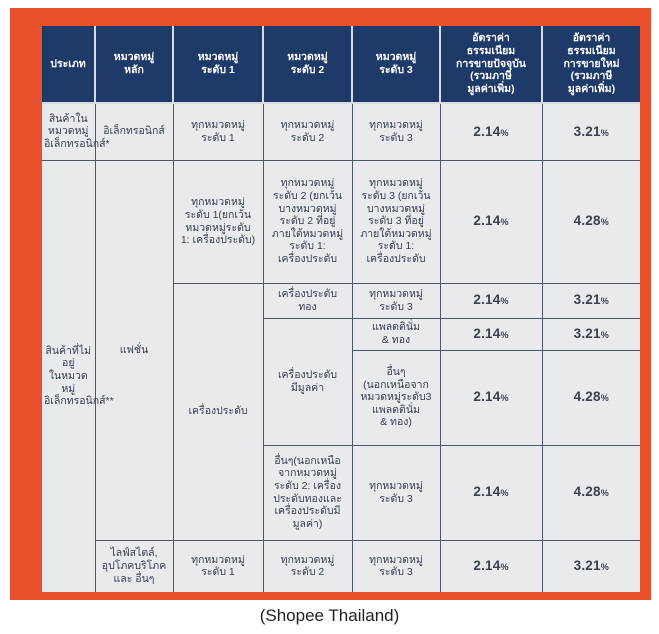 The width and height of the screenshot is (659, 634). I want to click on image-caption: (Shopee Thailand), so click(329, 615).